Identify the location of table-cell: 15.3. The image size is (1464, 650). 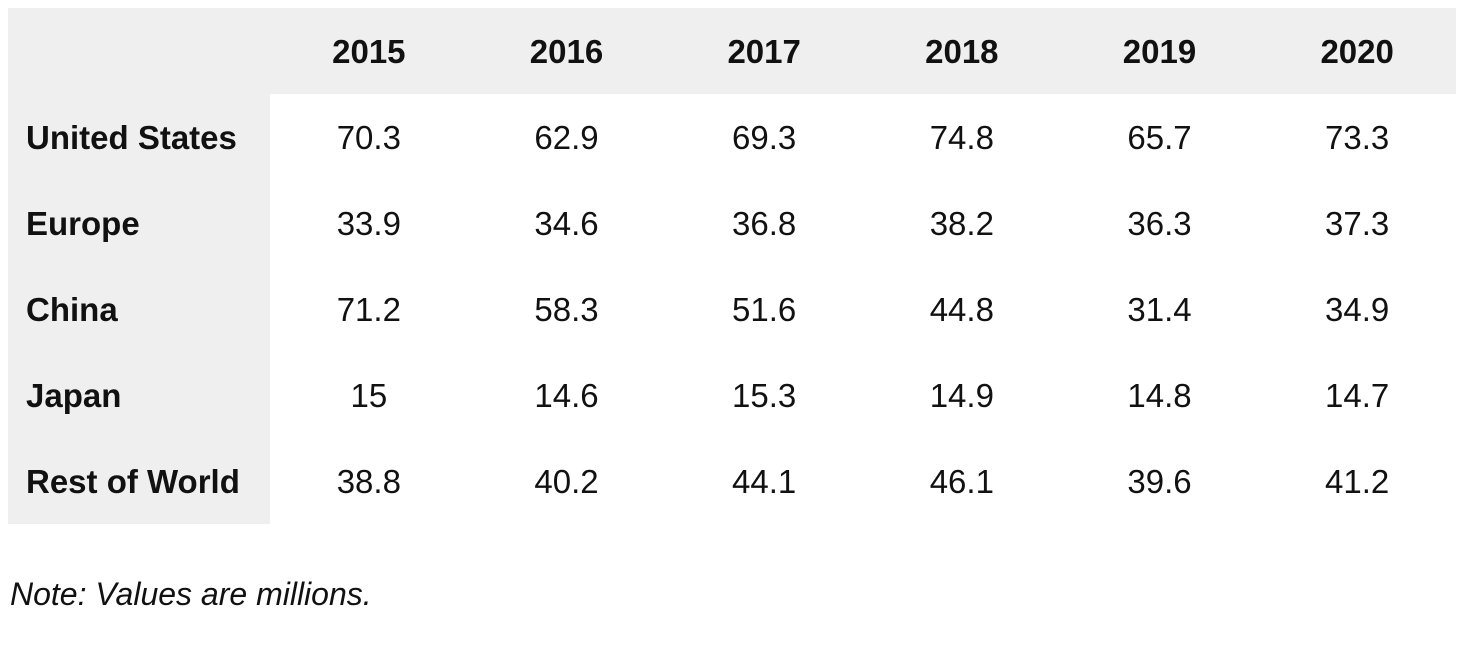
(764, 395).